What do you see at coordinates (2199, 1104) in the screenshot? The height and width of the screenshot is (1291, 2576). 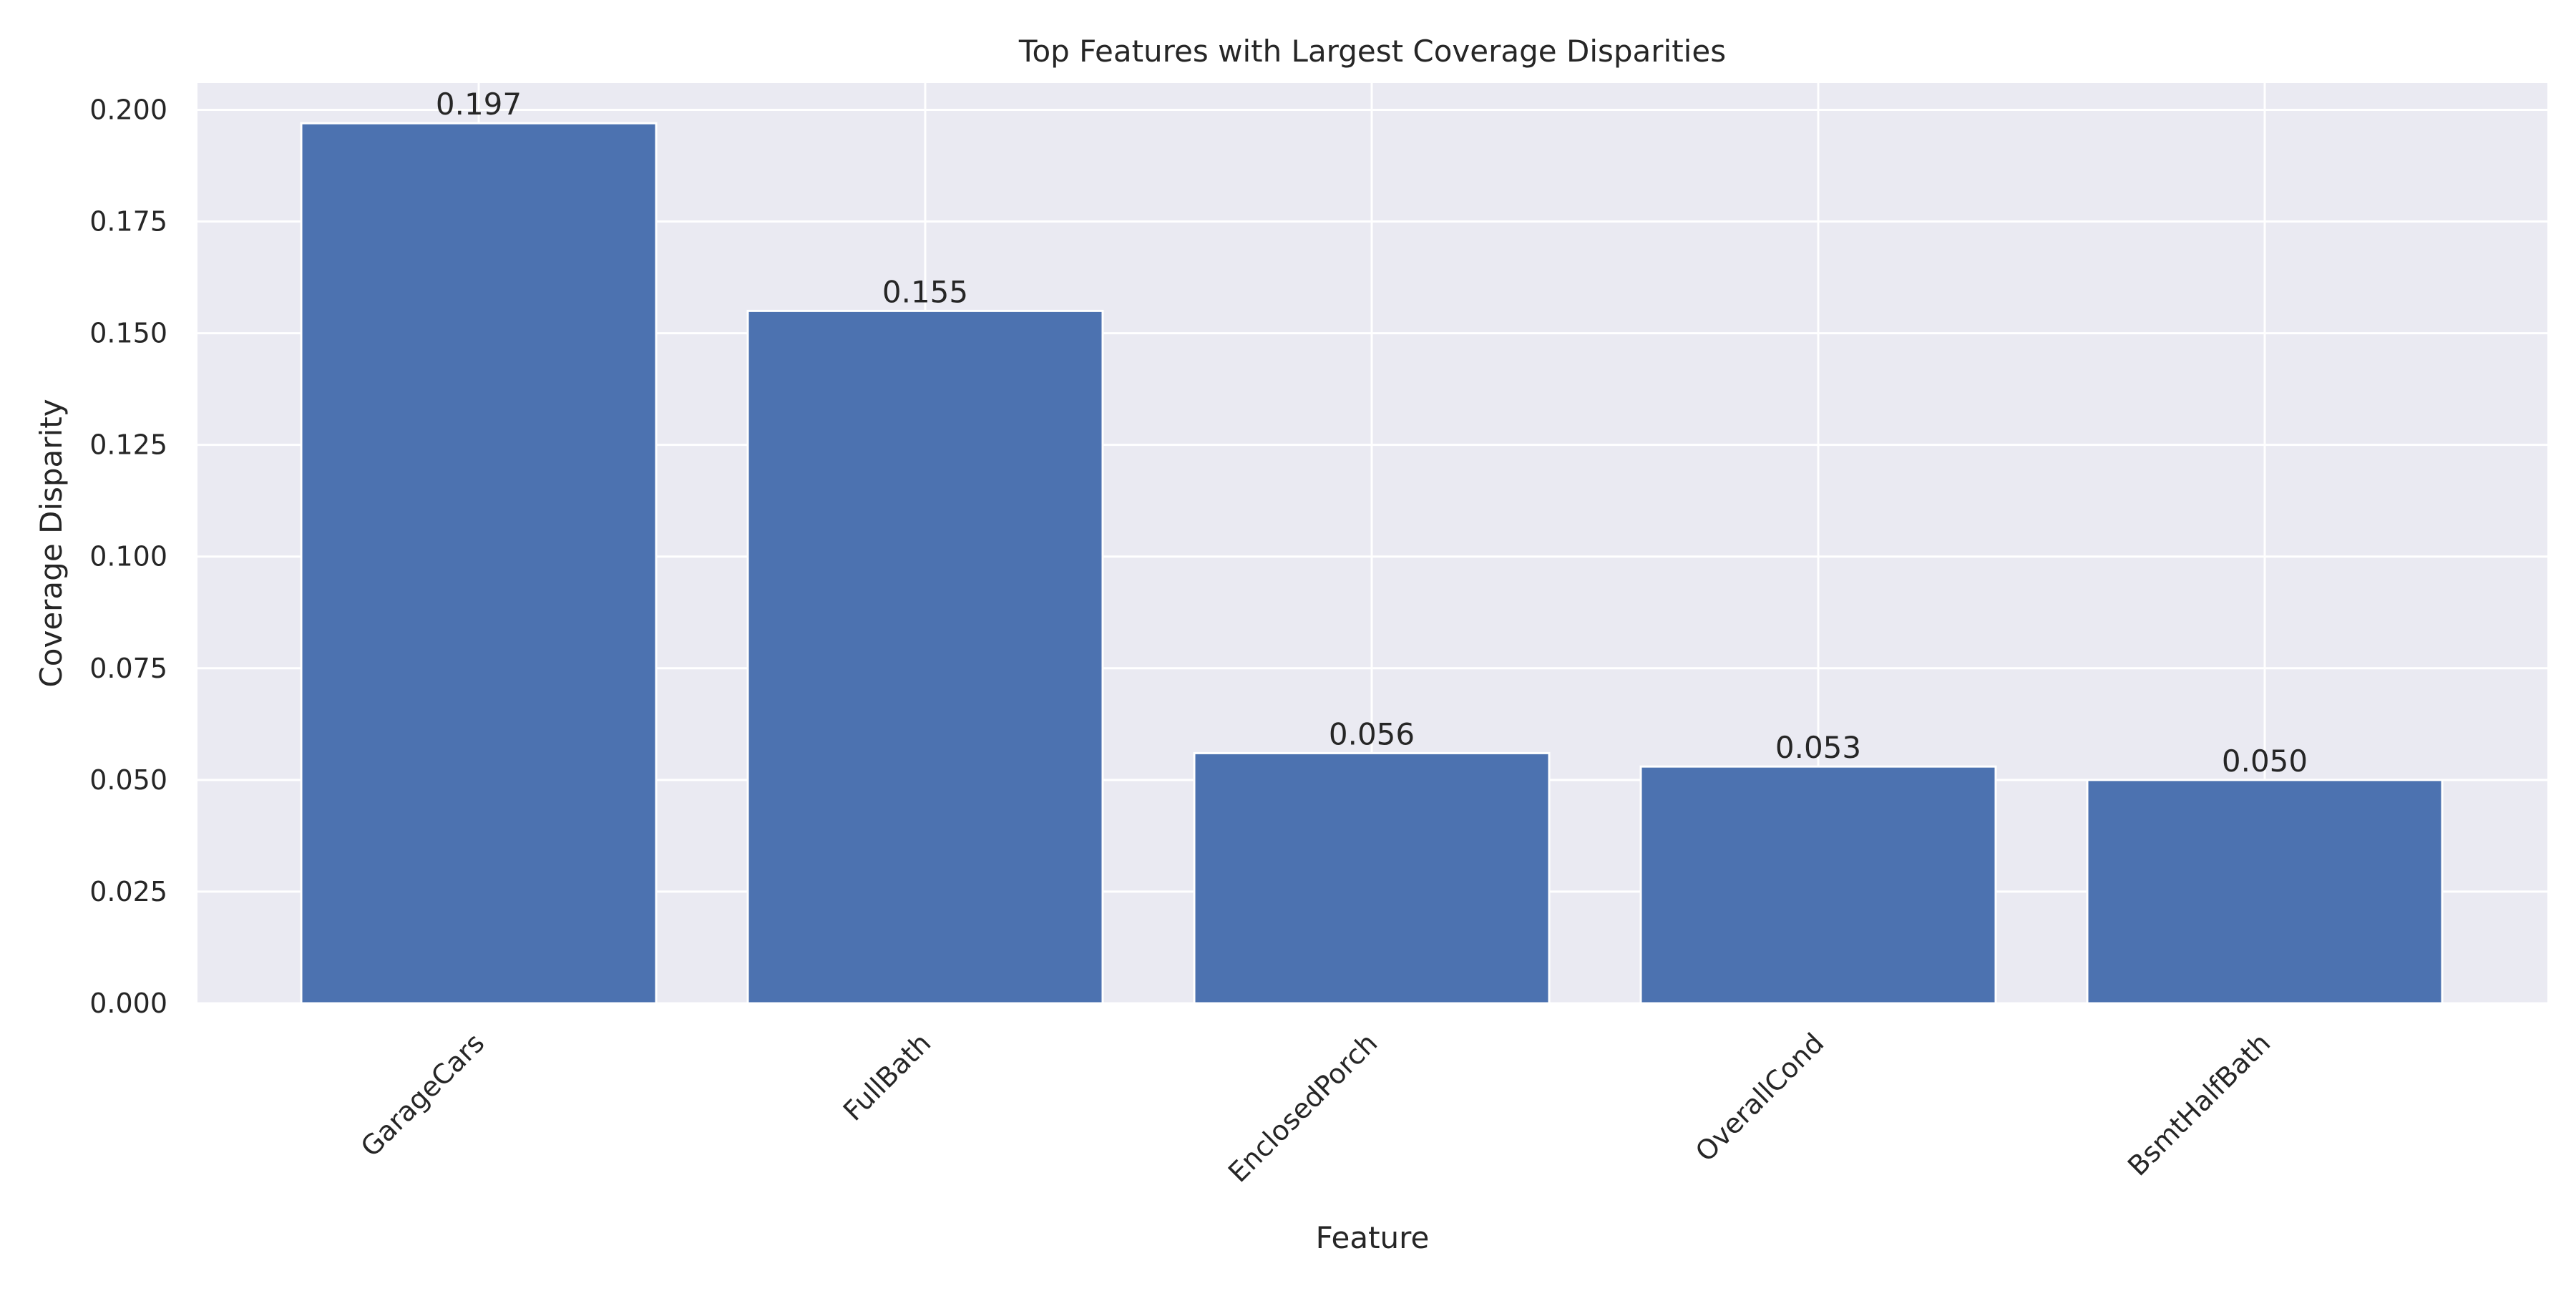 I see `x-tick-label: BsmtHalfBath` at bounding box center [2199, 1104].